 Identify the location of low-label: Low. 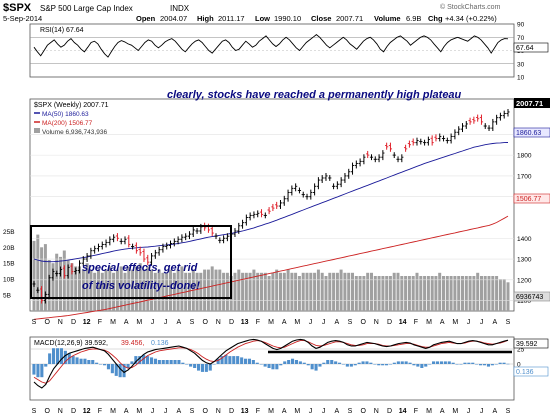
(262, 18).